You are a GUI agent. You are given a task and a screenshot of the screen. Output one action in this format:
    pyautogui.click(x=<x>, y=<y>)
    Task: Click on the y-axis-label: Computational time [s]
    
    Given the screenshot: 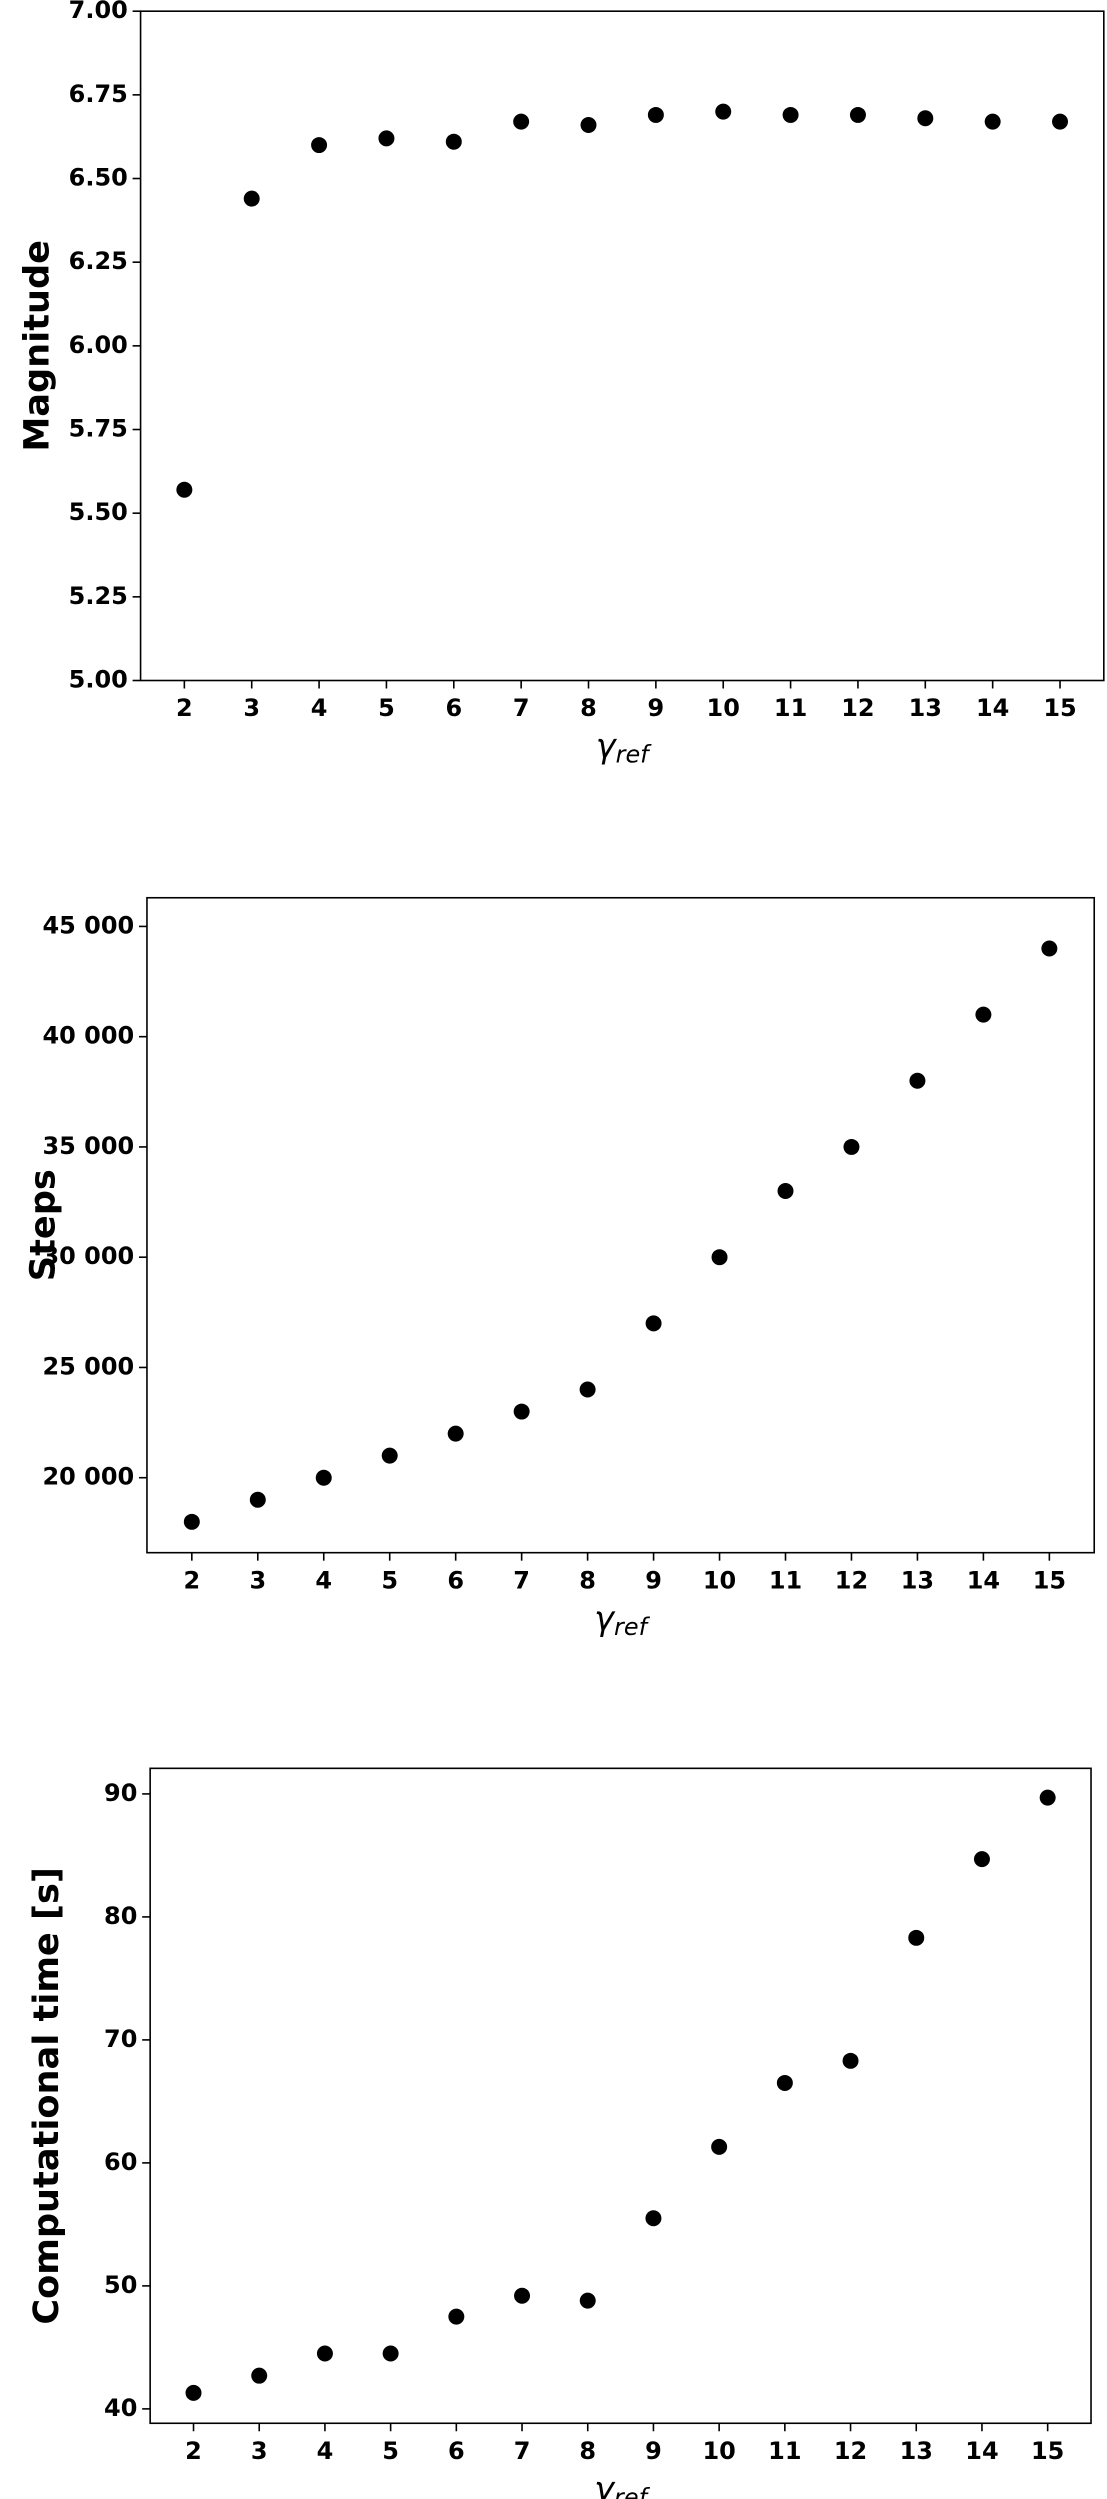 What is the action you would take?
    pyautogui.click(x=46, y=2096)
    